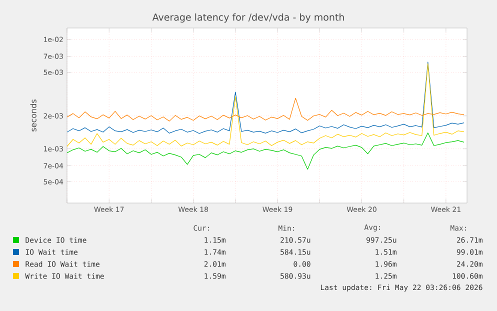 The image size is (497, 311). What do you see at coordinates (248, 18) in the screenshot?
I see `chart-title: Average latency for /dev/vda - by month` at bounding box center [248, 18].